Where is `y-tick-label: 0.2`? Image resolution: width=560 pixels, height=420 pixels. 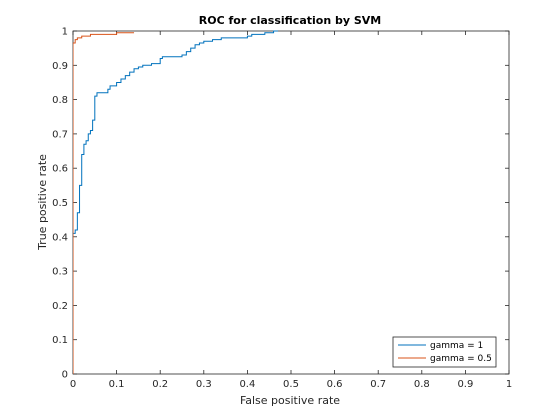 y-tick-label: 0.2 is located at coordinates (60, 306).